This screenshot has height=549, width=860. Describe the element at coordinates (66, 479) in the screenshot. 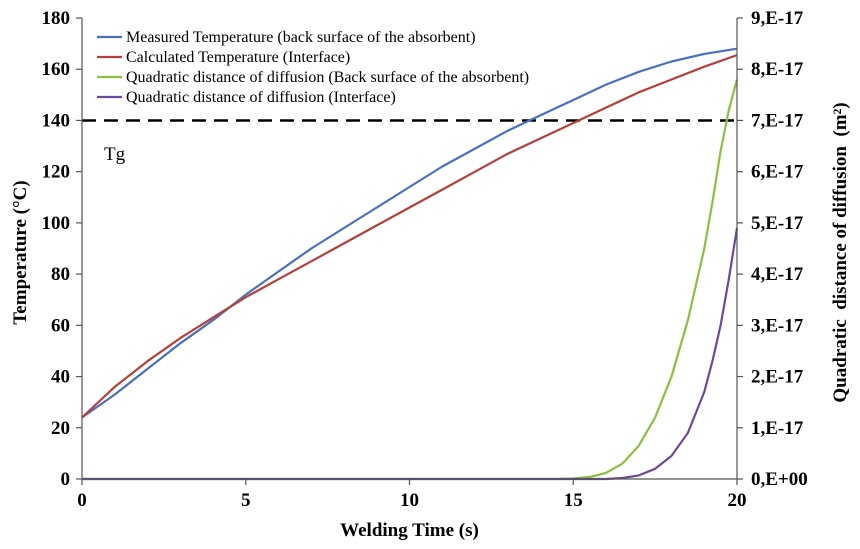

I see `y-tick-label: 0` at that location.